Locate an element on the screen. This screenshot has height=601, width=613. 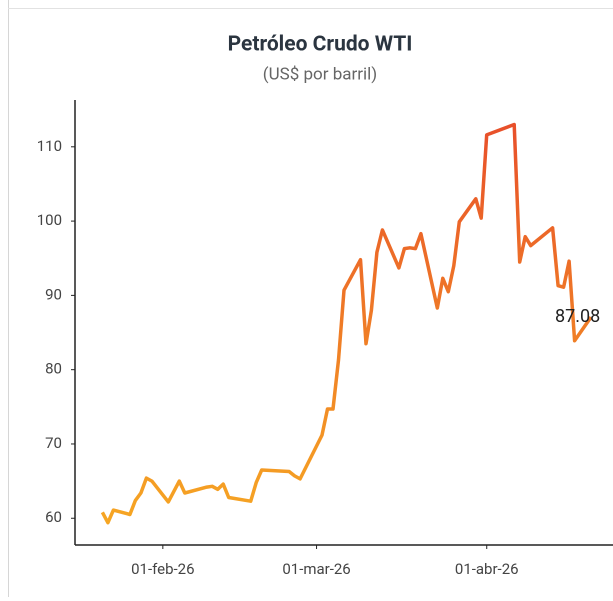
y-tick-label: 90 is located at coordinates (53, 294).